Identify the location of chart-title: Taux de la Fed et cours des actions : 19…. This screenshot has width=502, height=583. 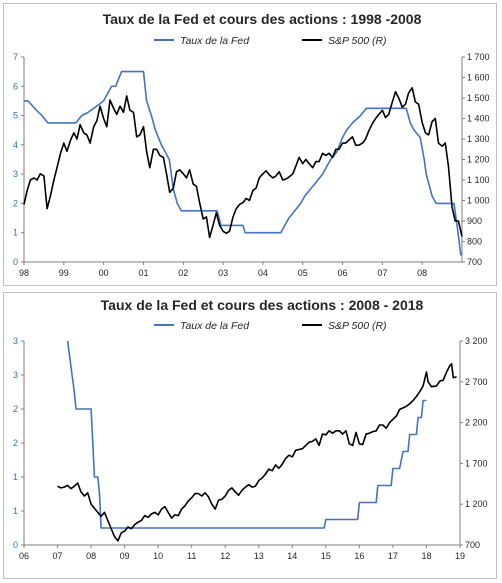
(262, 19).